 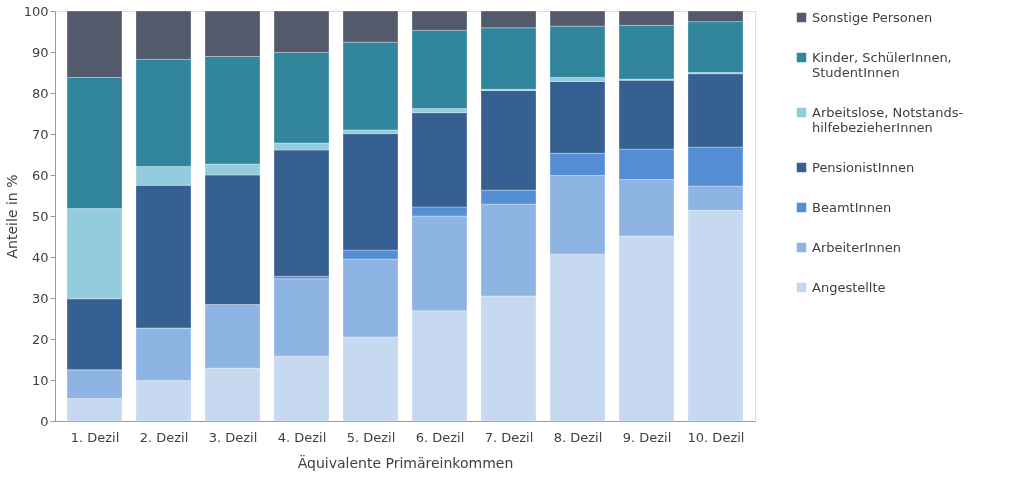 I want to click on y-tick-label: 100, so click(x=36, y=11).